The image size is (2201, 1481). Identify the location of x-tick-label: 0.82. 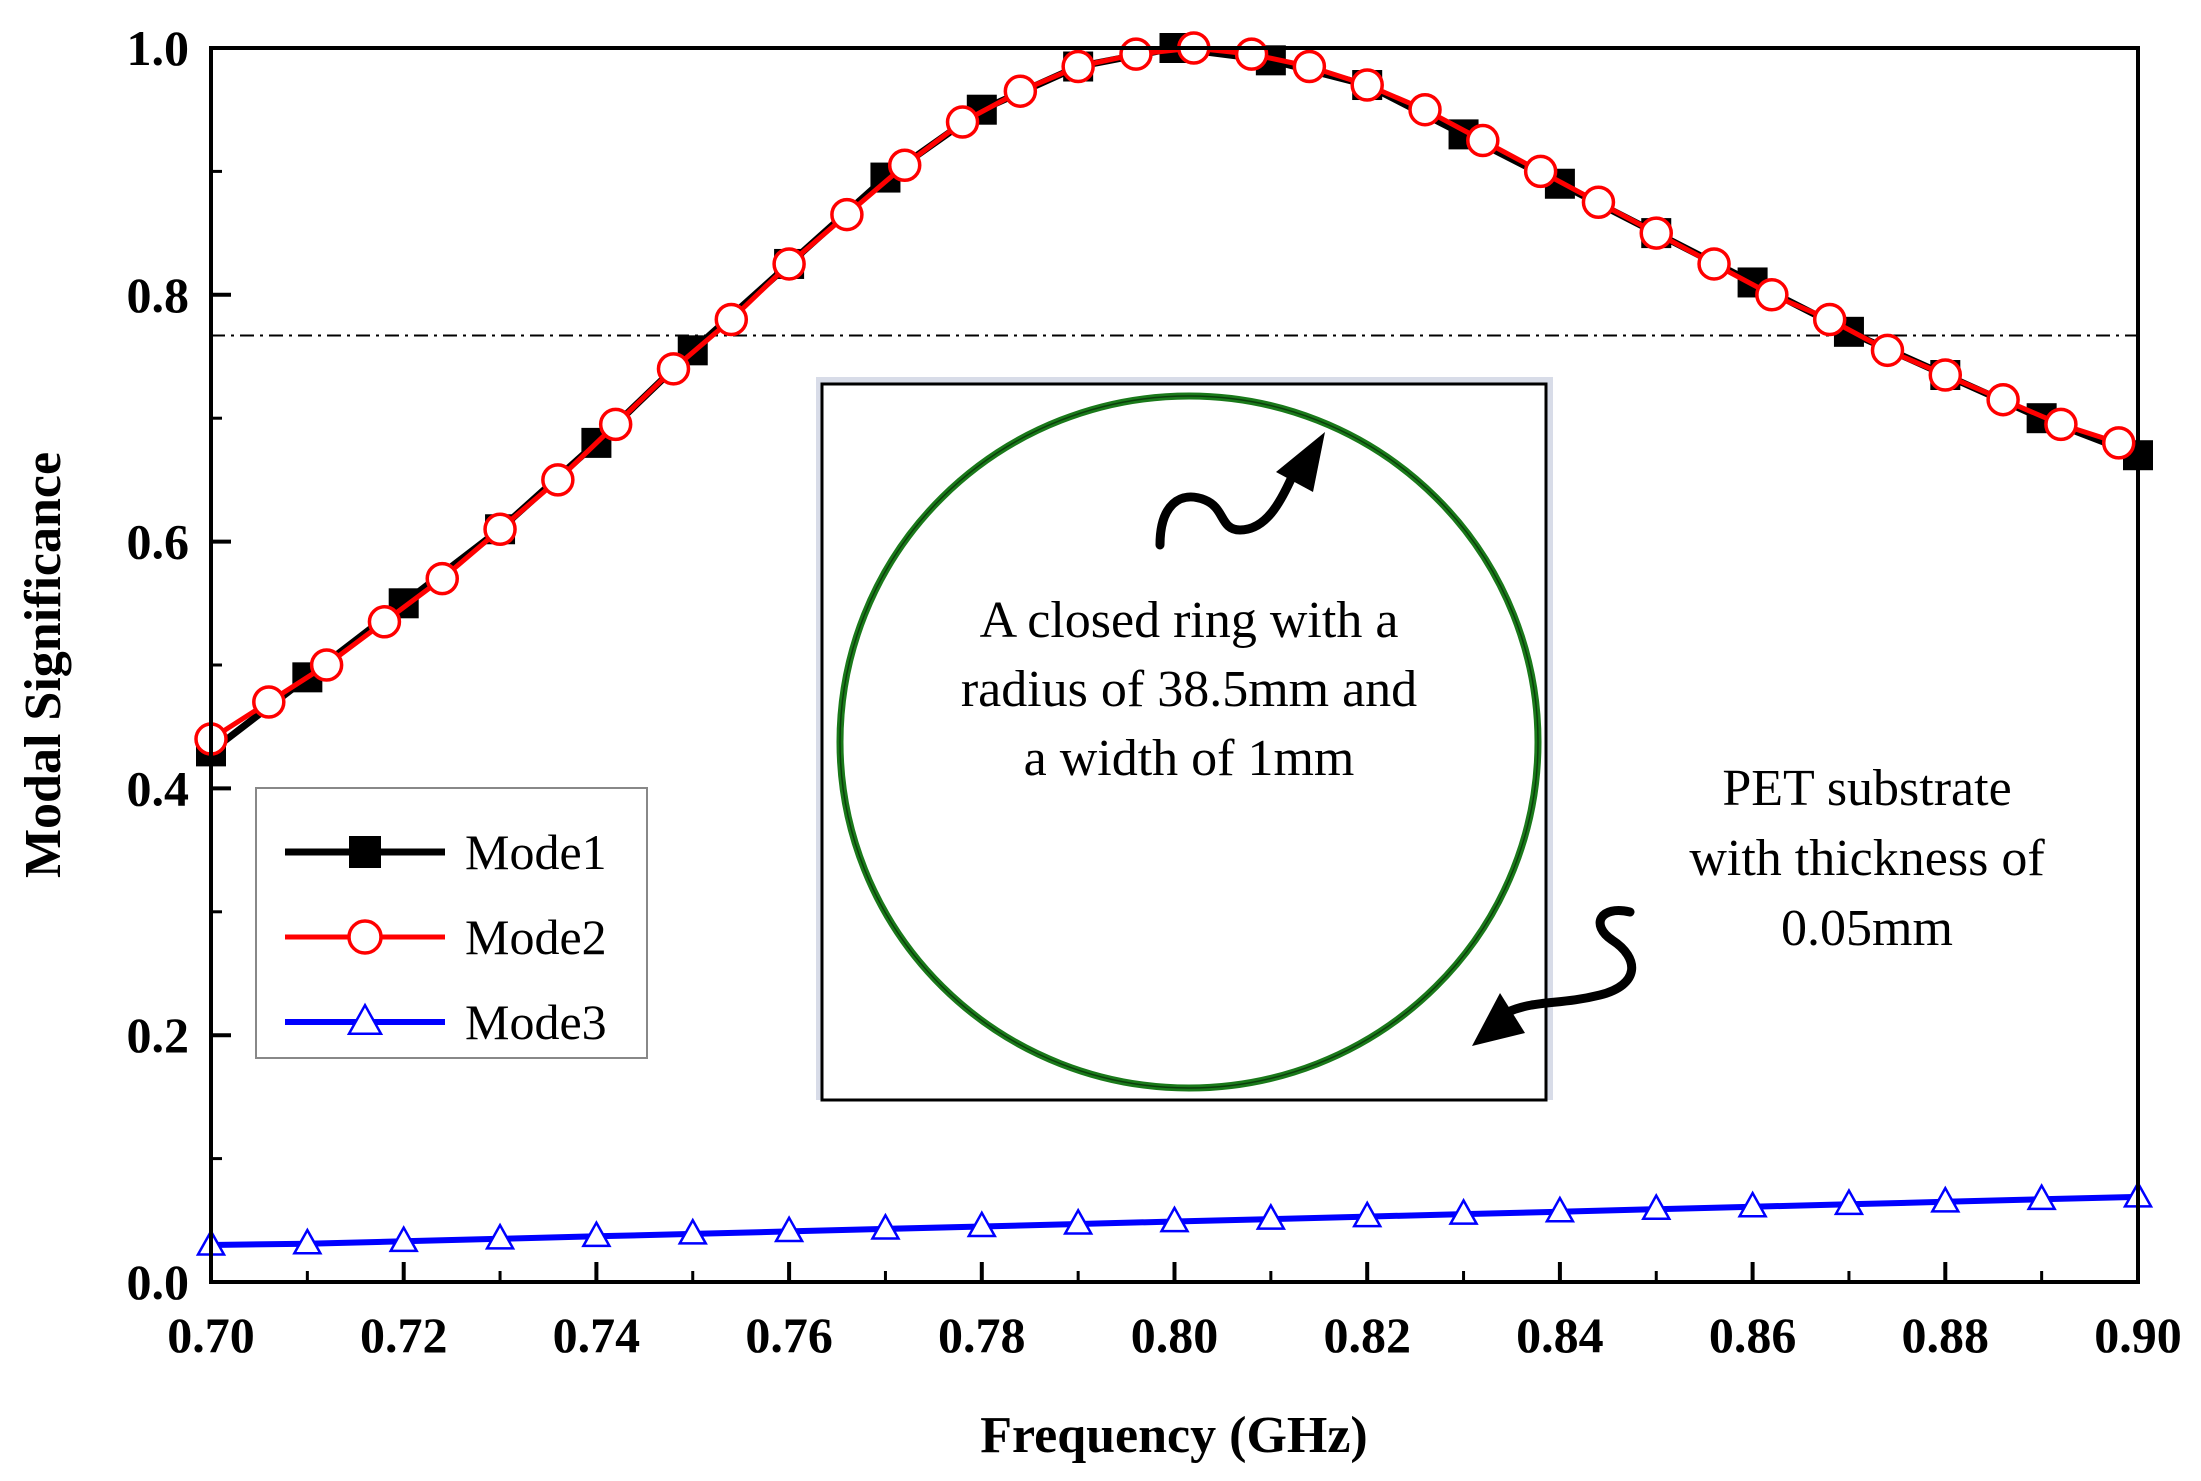
(1367, 1335).